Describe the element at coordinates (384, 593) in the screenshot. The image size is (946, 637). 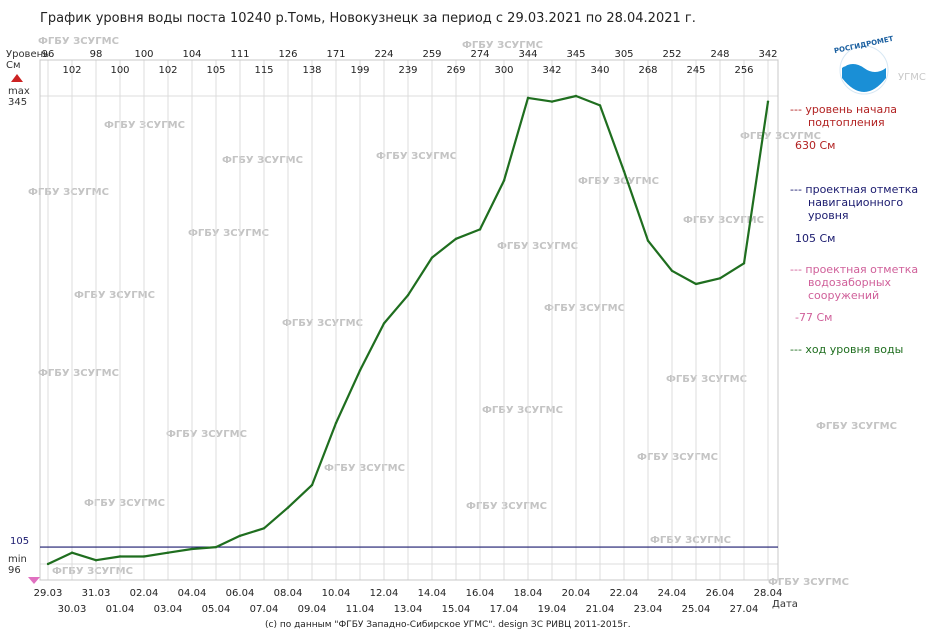
I see `date-label-12.04: 12.04` at that location.